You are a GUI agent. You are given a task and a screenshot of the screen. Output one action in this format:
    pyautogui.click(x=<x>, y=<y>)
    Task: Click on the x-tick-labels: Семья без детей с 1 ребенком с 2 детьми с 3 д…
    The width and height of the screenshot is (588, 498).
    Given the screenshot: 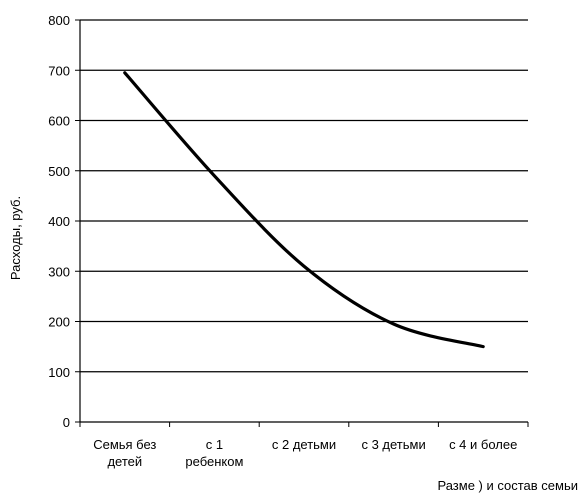 What is the action you would take?
    pyautogui.click(x=305, y=453)
    